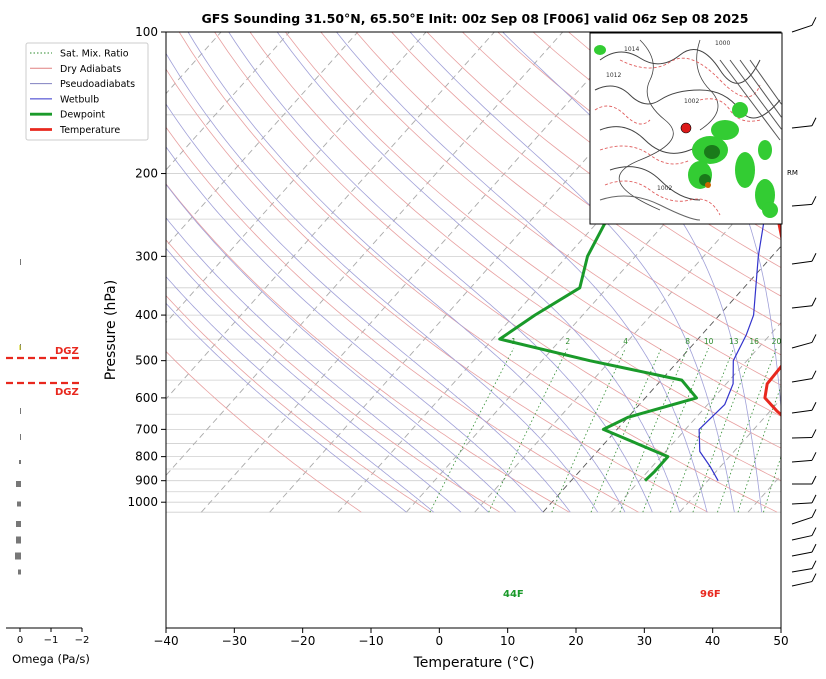 This screenshot has height=679, width=826. Describe the element at coordinates (111, 330) in the screenshot. I see `y-axis-label: Pressure (hPa)` at that location.